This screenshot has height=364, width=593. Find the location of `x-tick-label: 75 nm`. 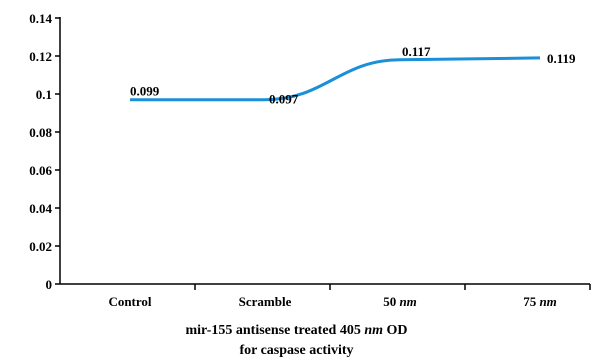

x-tick-label: 75 nm is located at coordinates (540, 301).